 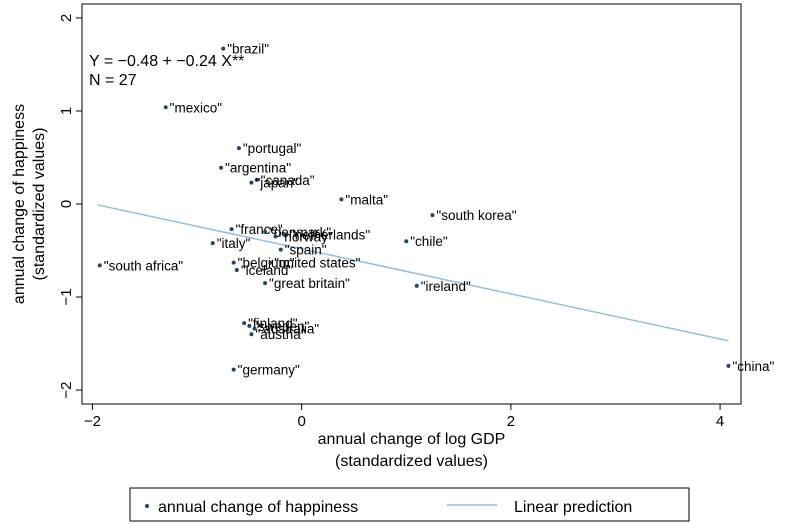 I want to click on point-label: "australia", so click(x=289, y=329).